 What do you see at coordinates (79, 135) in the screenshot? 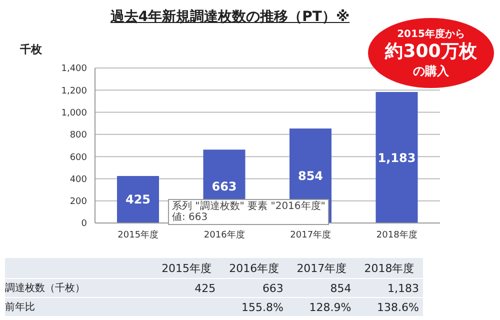
I see `y-tick-label: 800` at bounding box center [79, 135].